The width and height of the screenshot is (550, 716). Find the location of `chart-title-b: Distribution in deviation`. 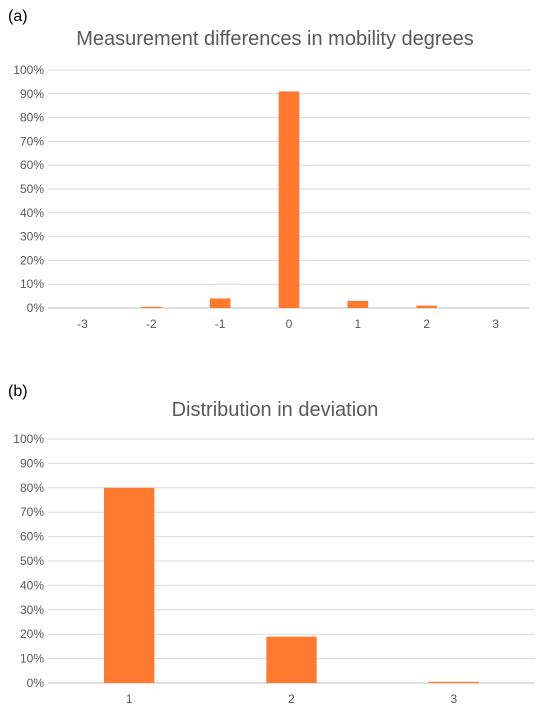

chart-title-b: Distribution in deviation is located at coordinates (275, 410).